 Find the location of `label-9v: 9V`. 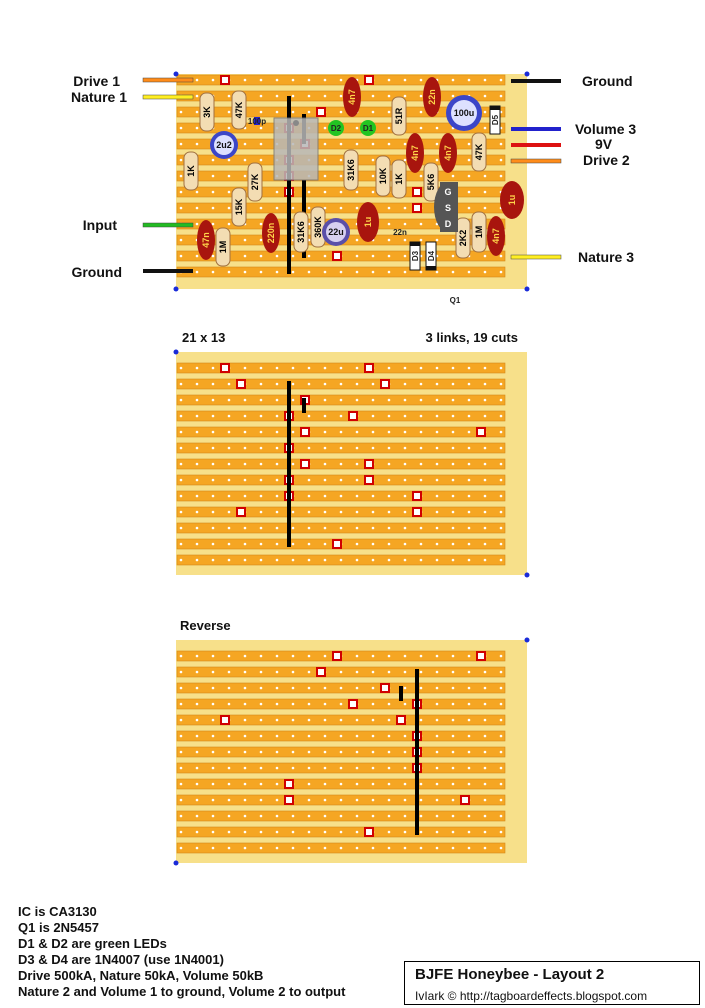

label-9v: 9V is located at coordinates (604, 144).